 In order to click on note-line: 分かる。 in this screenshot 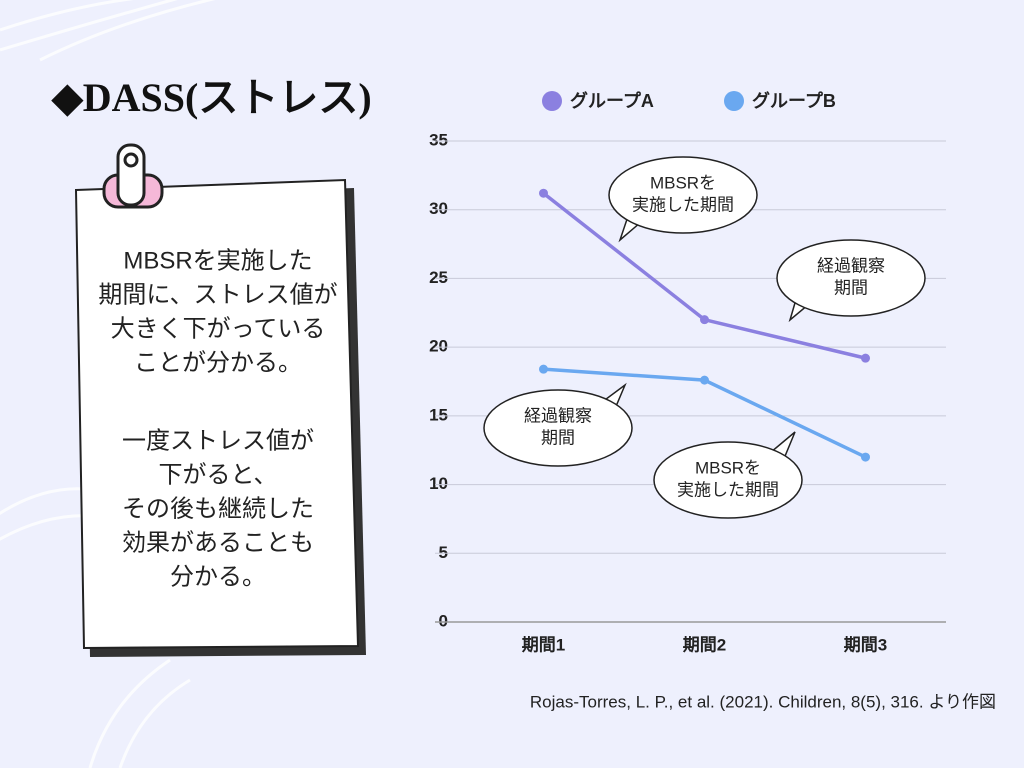, I will do `click(218, 576)`.